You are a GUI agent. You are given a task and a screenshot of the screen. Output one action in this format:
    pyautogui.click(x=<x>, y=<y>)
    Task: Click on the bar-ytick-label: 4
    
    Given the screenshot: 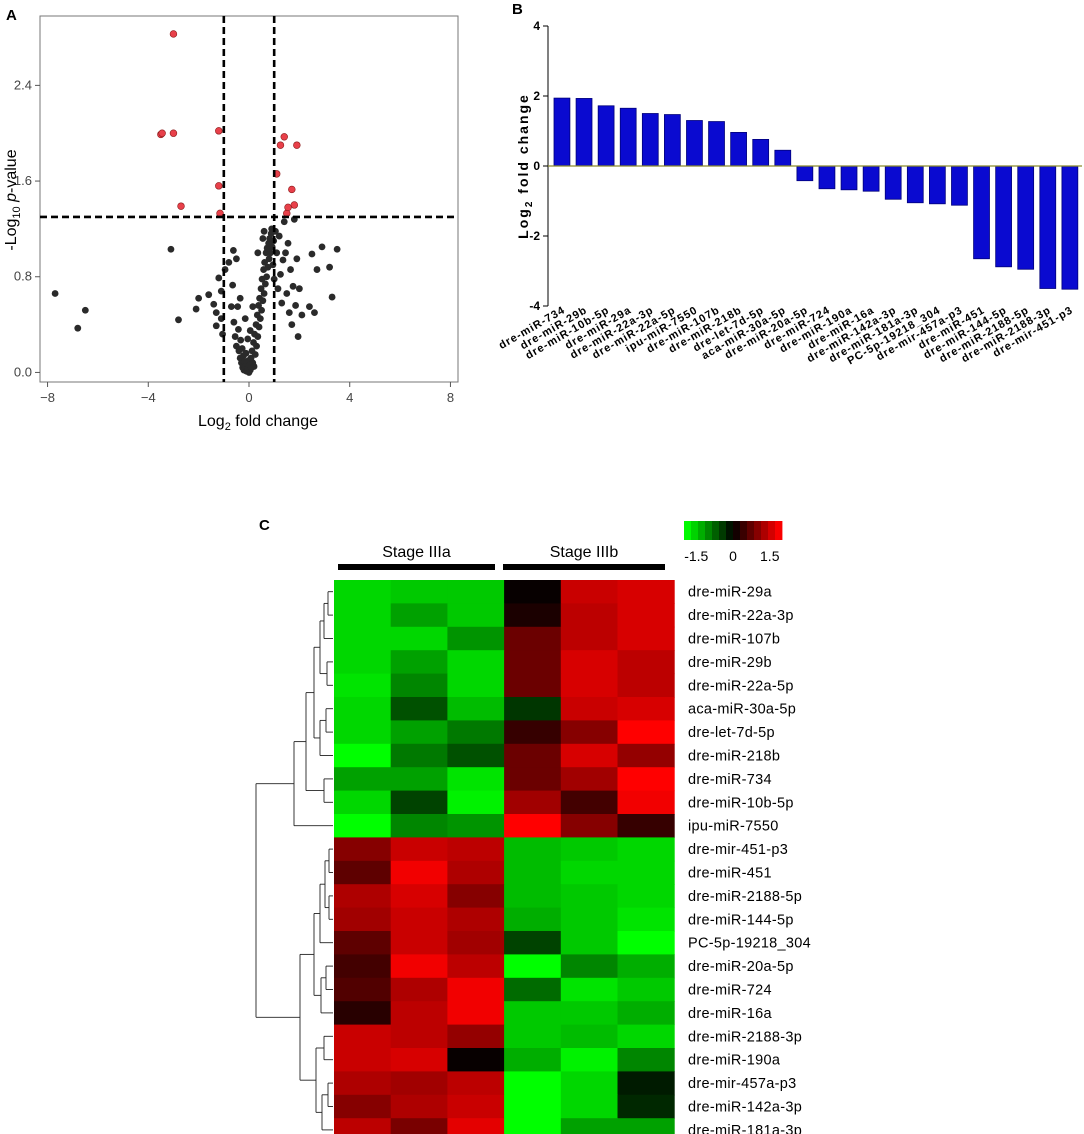 What is the action you would take?
    pyautogui.click(x=536, y=26)
    